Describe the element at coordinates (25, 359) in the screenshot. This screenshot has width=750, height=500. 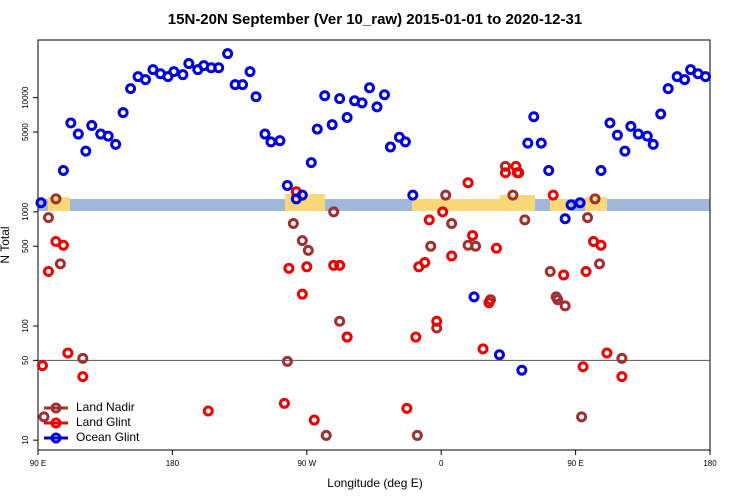
I see `y-tick-label: 50` at that location.